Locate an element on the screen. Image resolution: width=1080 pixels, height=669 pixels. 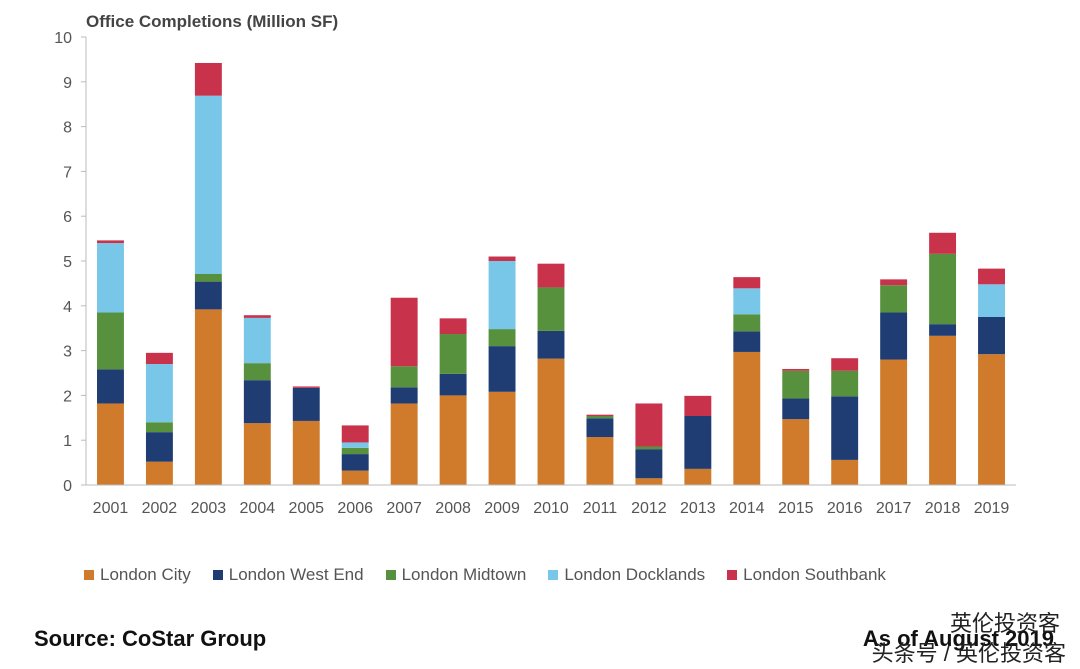
y-tick-label: 8 is located at coordinates (67, 128).